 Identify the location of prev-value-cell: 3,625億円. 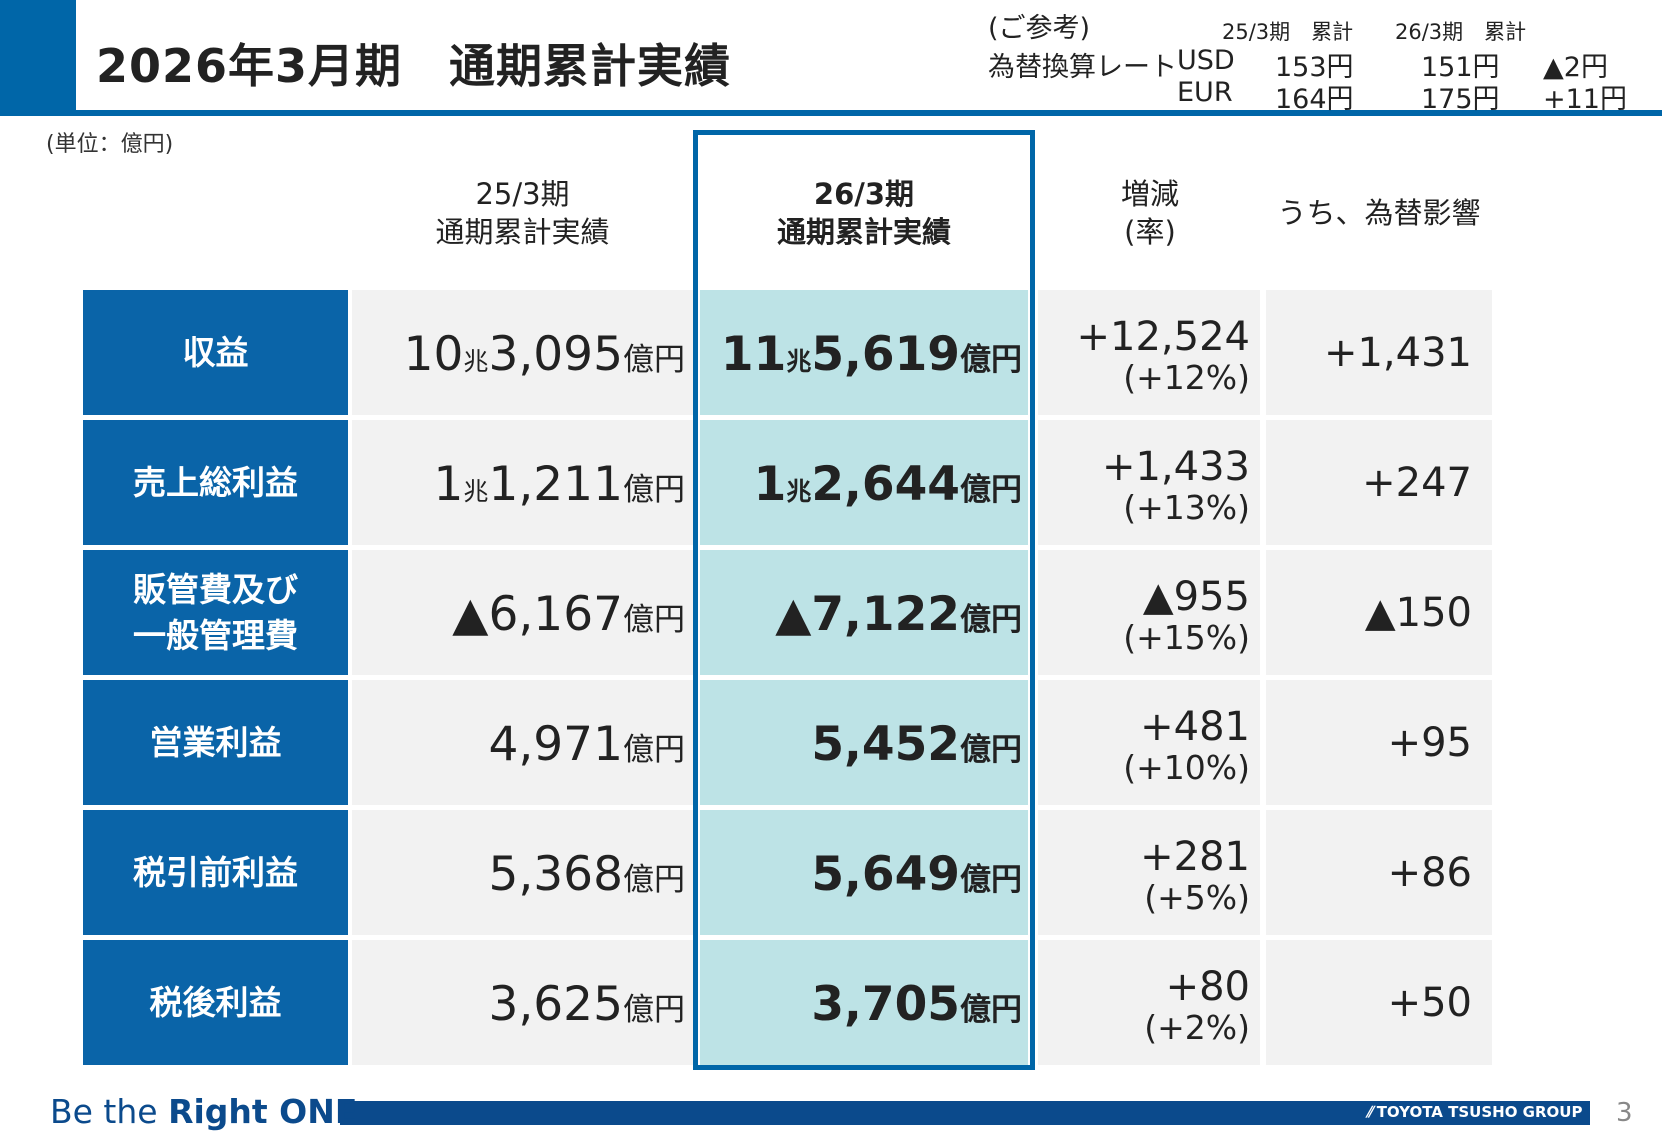
(522, 1002).